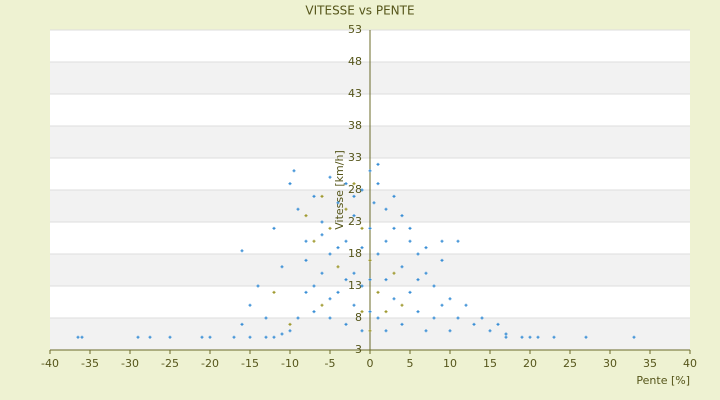 This screenshot has height=400, width=720. Describe the element at coordinates (130, 363) in the screenshot. I see `x-tick-label: -30` at that location.